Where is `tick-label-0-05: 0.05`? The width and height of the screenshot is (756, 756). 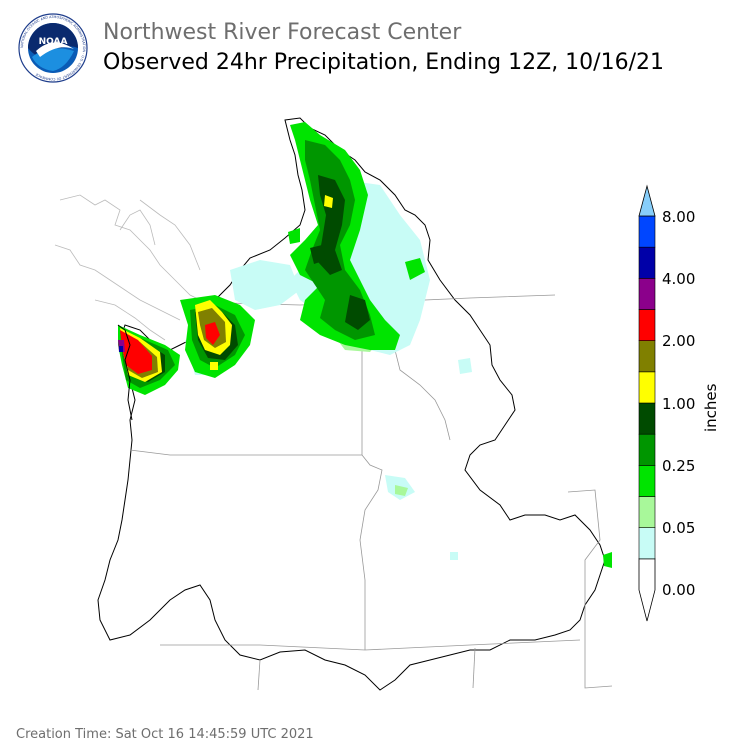 tick-label-0-05: 0.05 is located at coordinates (678, 528).